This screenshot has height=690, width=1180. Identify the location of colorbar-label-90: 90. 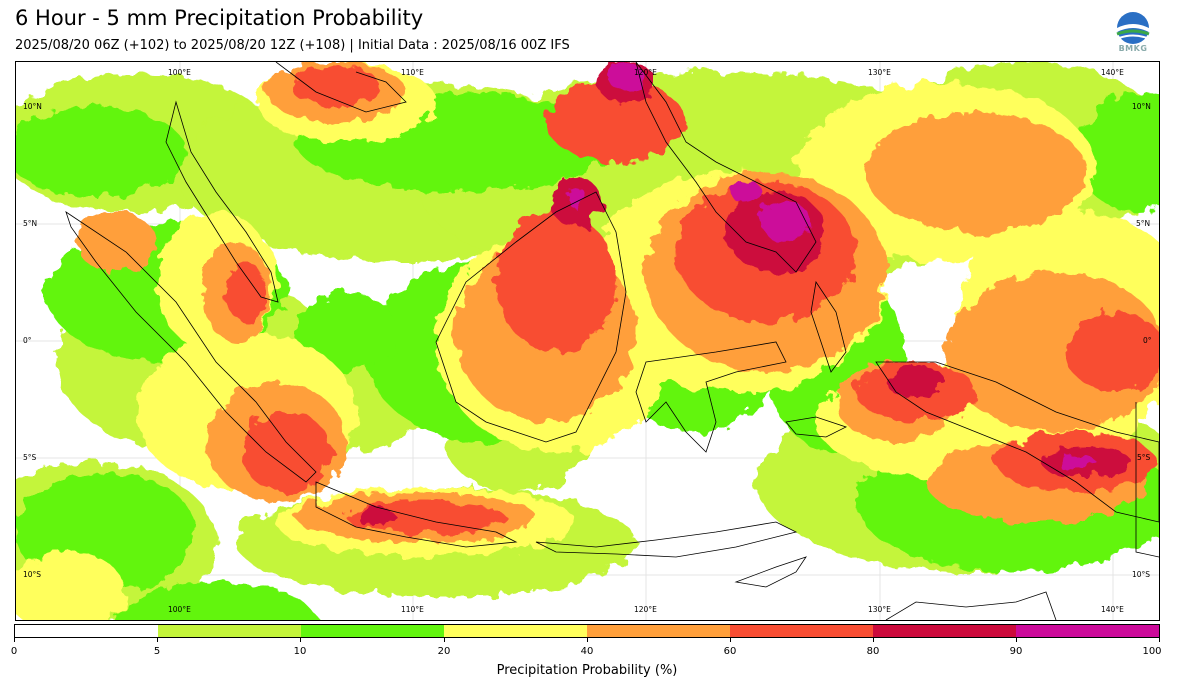
(1016, 651).